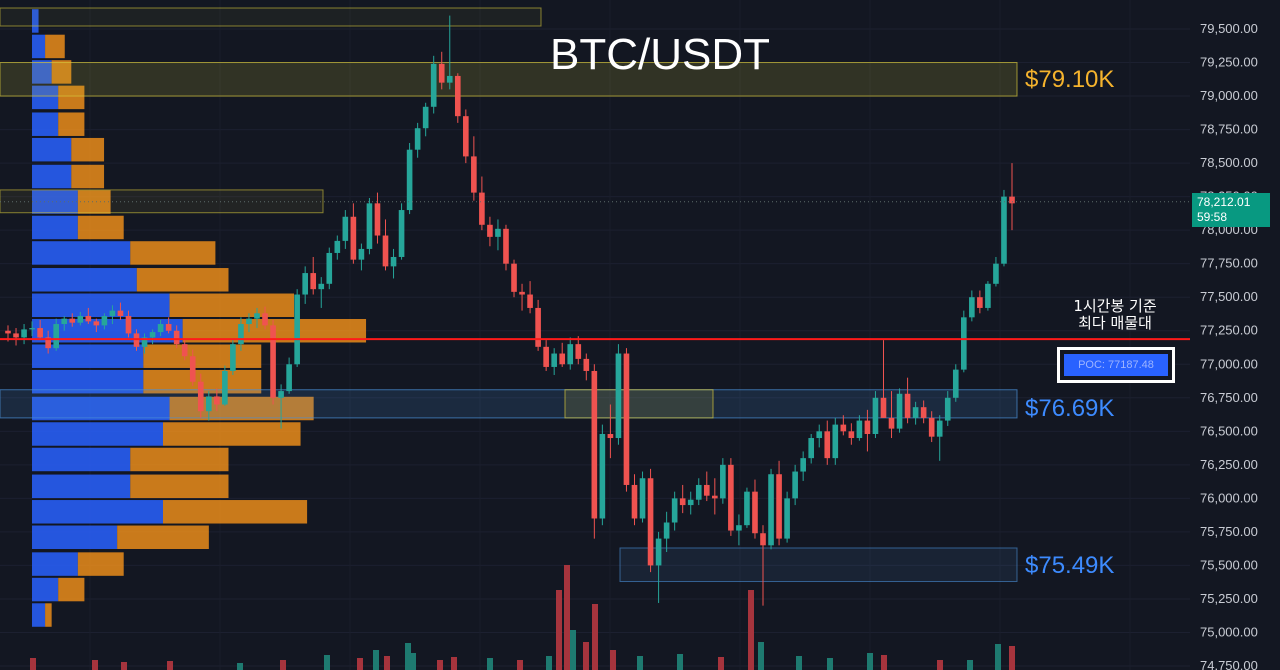 The image size is (1280, 670). I want to click on y-axis-tick-label: 74,750.00, so click(1229, 664).